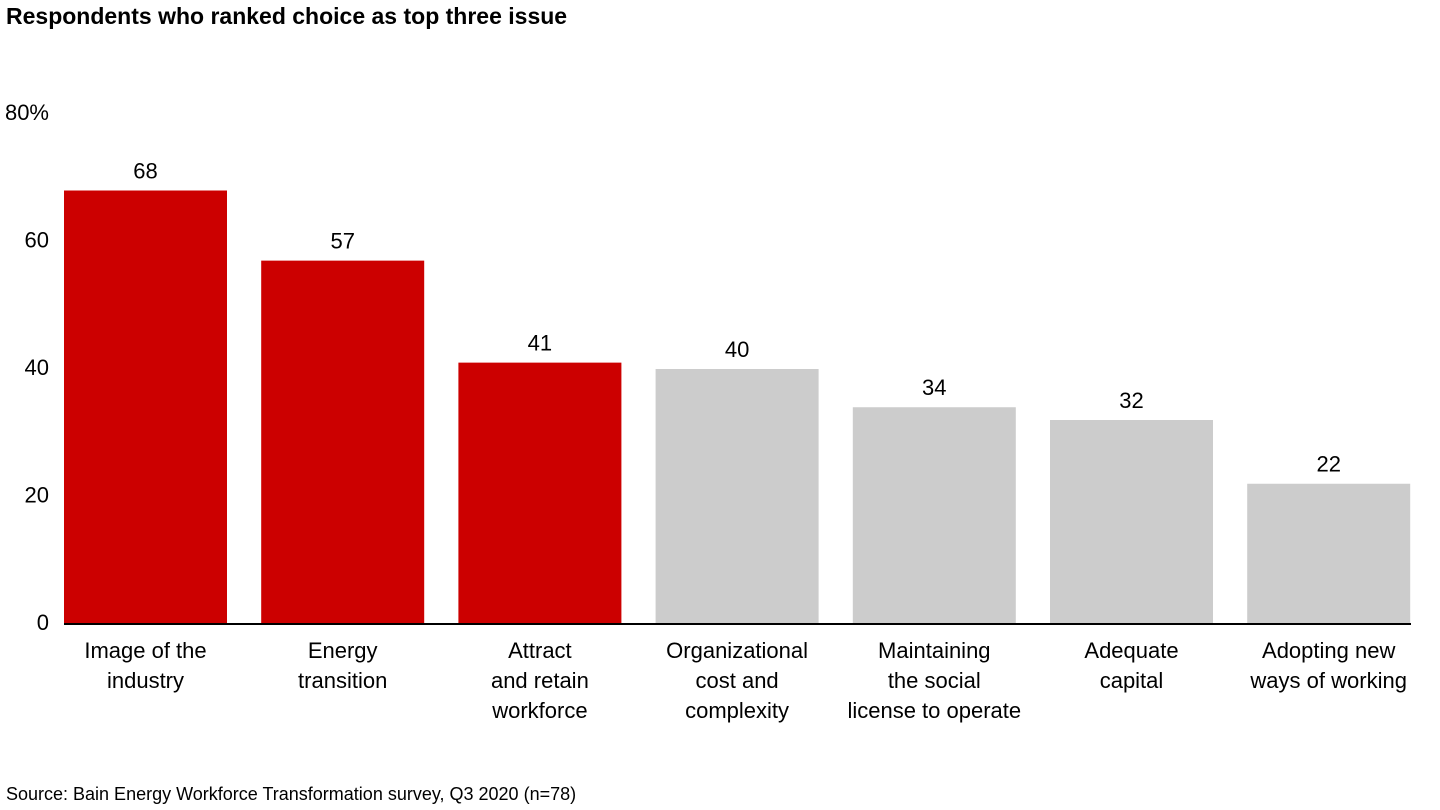 Image resolution: width=1440 pixels, height=810 pixels. Describe the element at coordinates (1328, 464) in the screenshot. I see `value-label: 22` at that location.